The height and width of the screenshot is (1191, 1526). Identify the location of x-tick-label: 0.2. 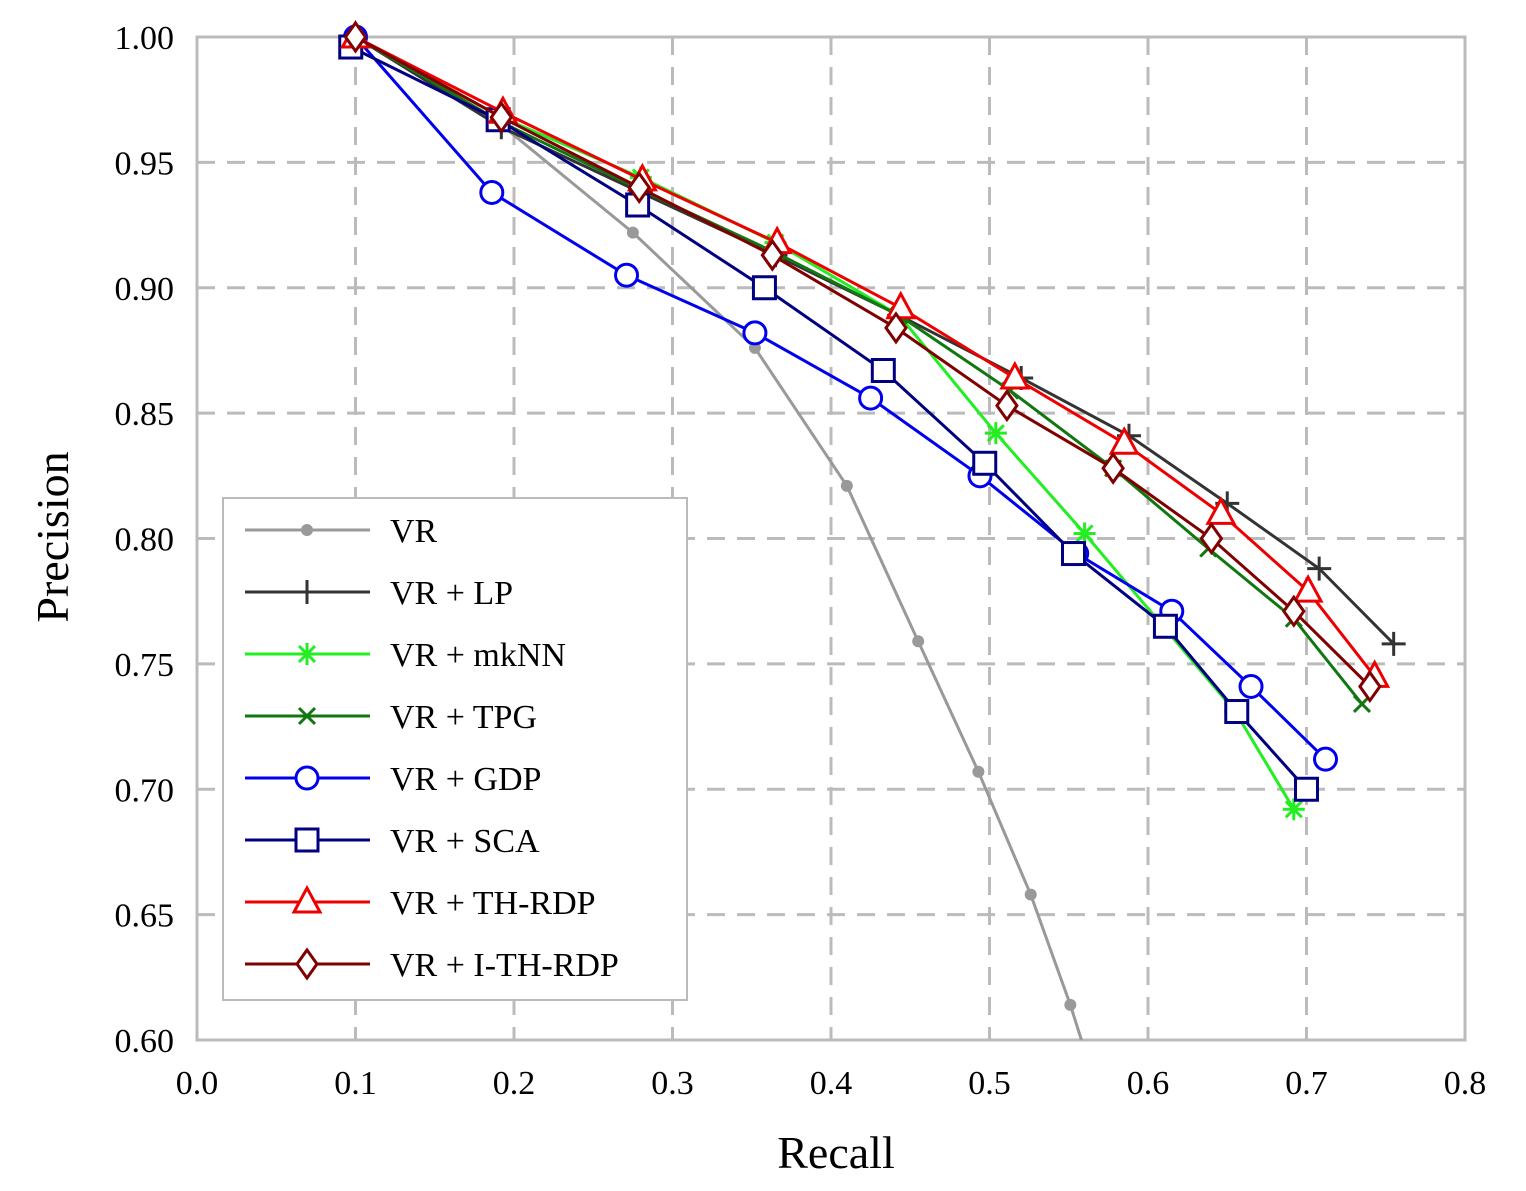
(514, 1083).